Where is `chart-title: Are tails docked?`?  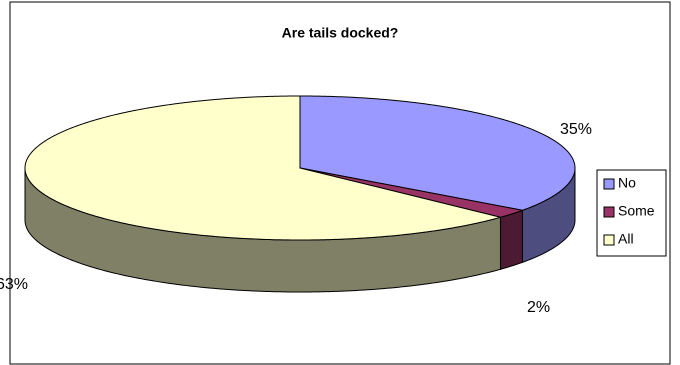 chart-title: Are tails docked? is located at coordinates (340, 33).